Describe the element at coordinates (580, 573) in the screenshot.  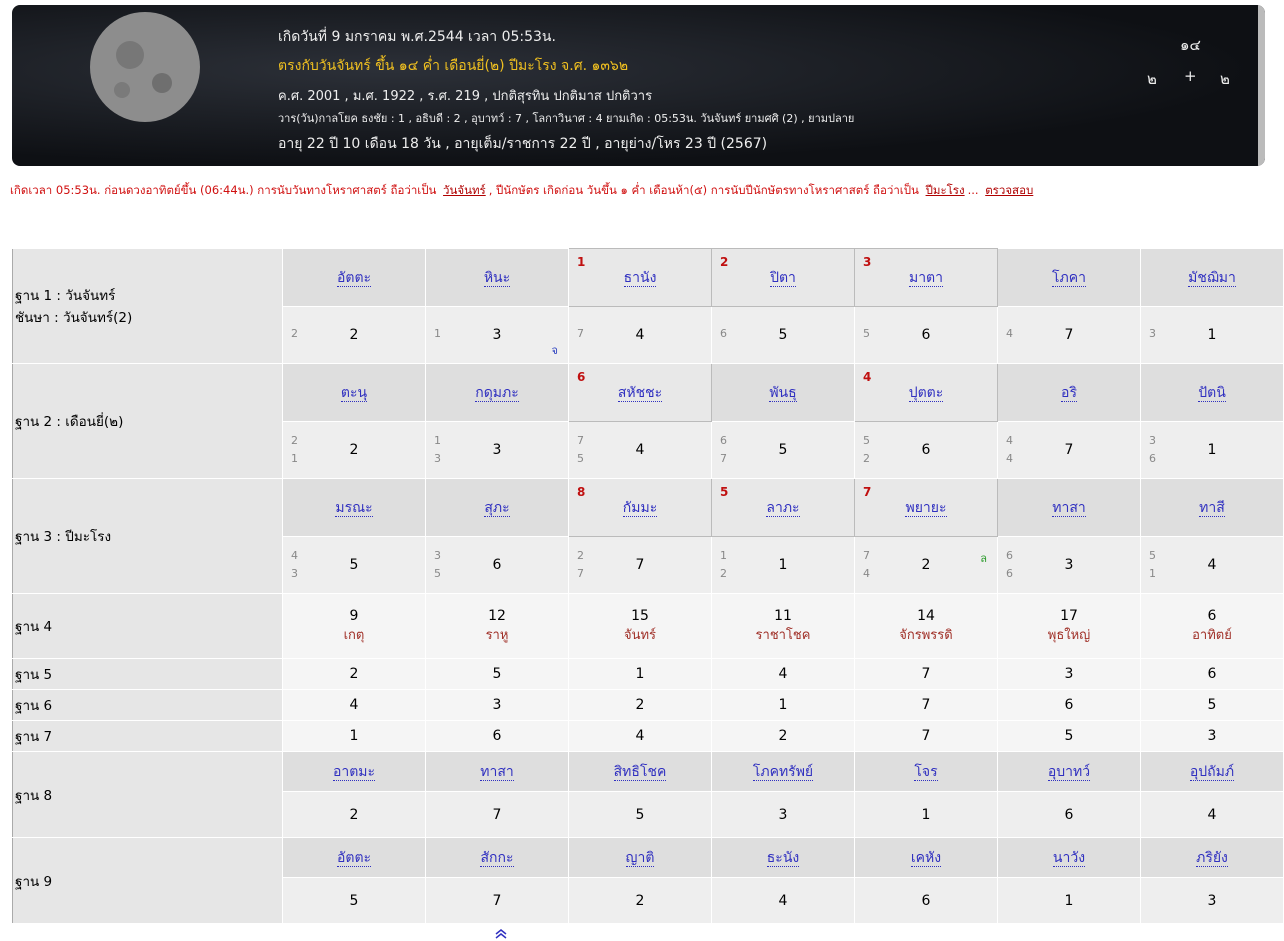
I see `small-bottom: 7` at that location.